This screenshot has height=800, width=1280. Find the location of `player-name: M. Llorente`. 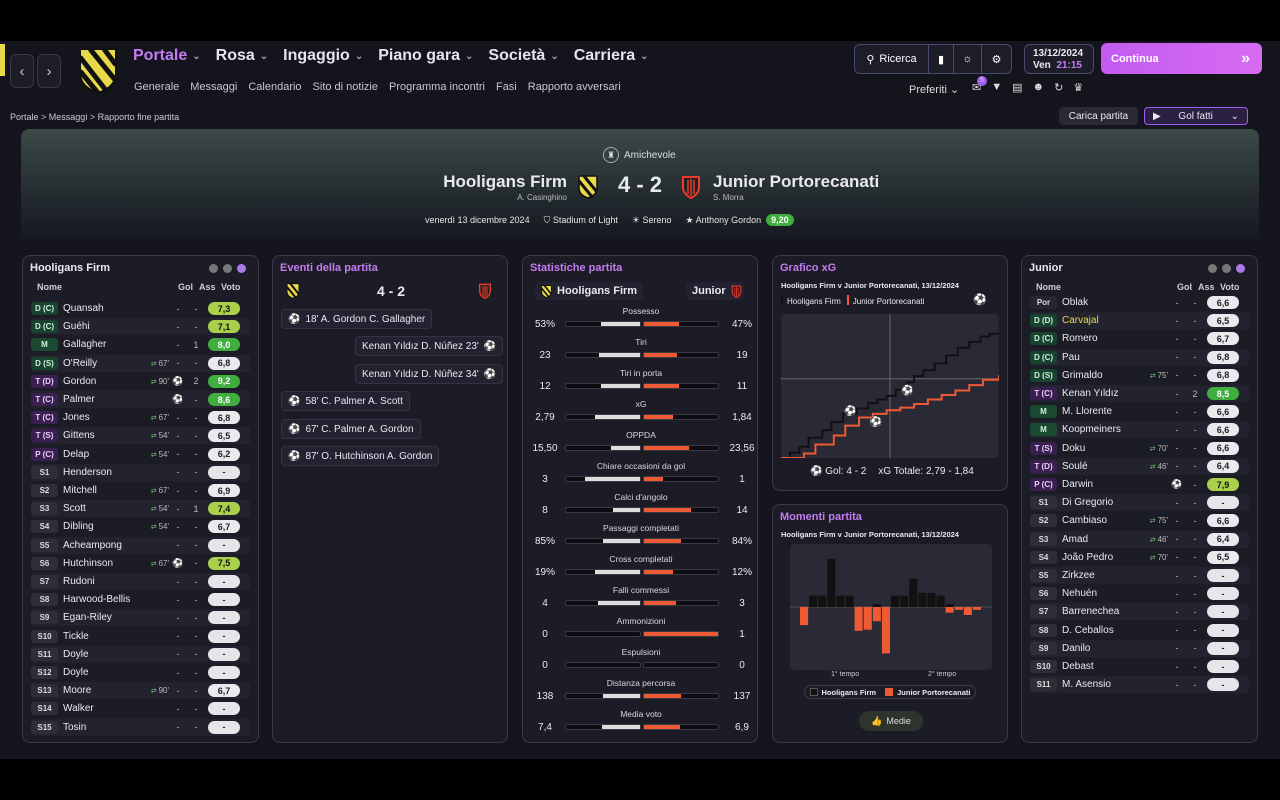

player-name: M. Llorente is located at coordinates (1087, 412).